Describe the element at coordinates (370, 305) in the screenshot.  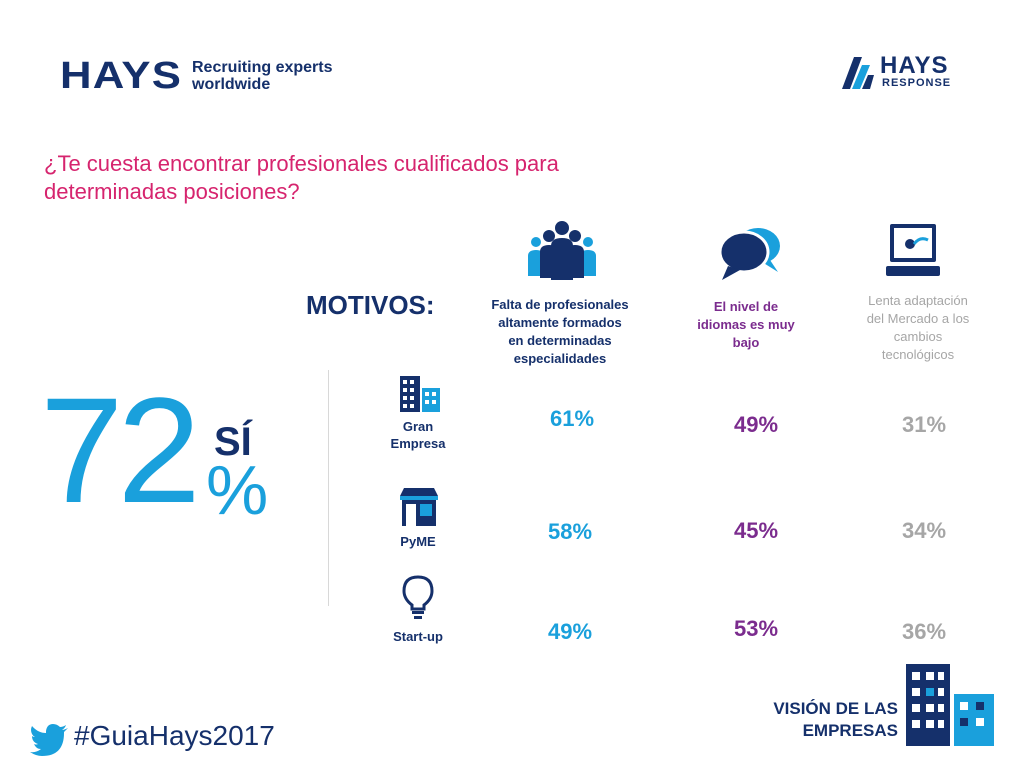
I see `motivos-label: MOTIVOS:` at that location.